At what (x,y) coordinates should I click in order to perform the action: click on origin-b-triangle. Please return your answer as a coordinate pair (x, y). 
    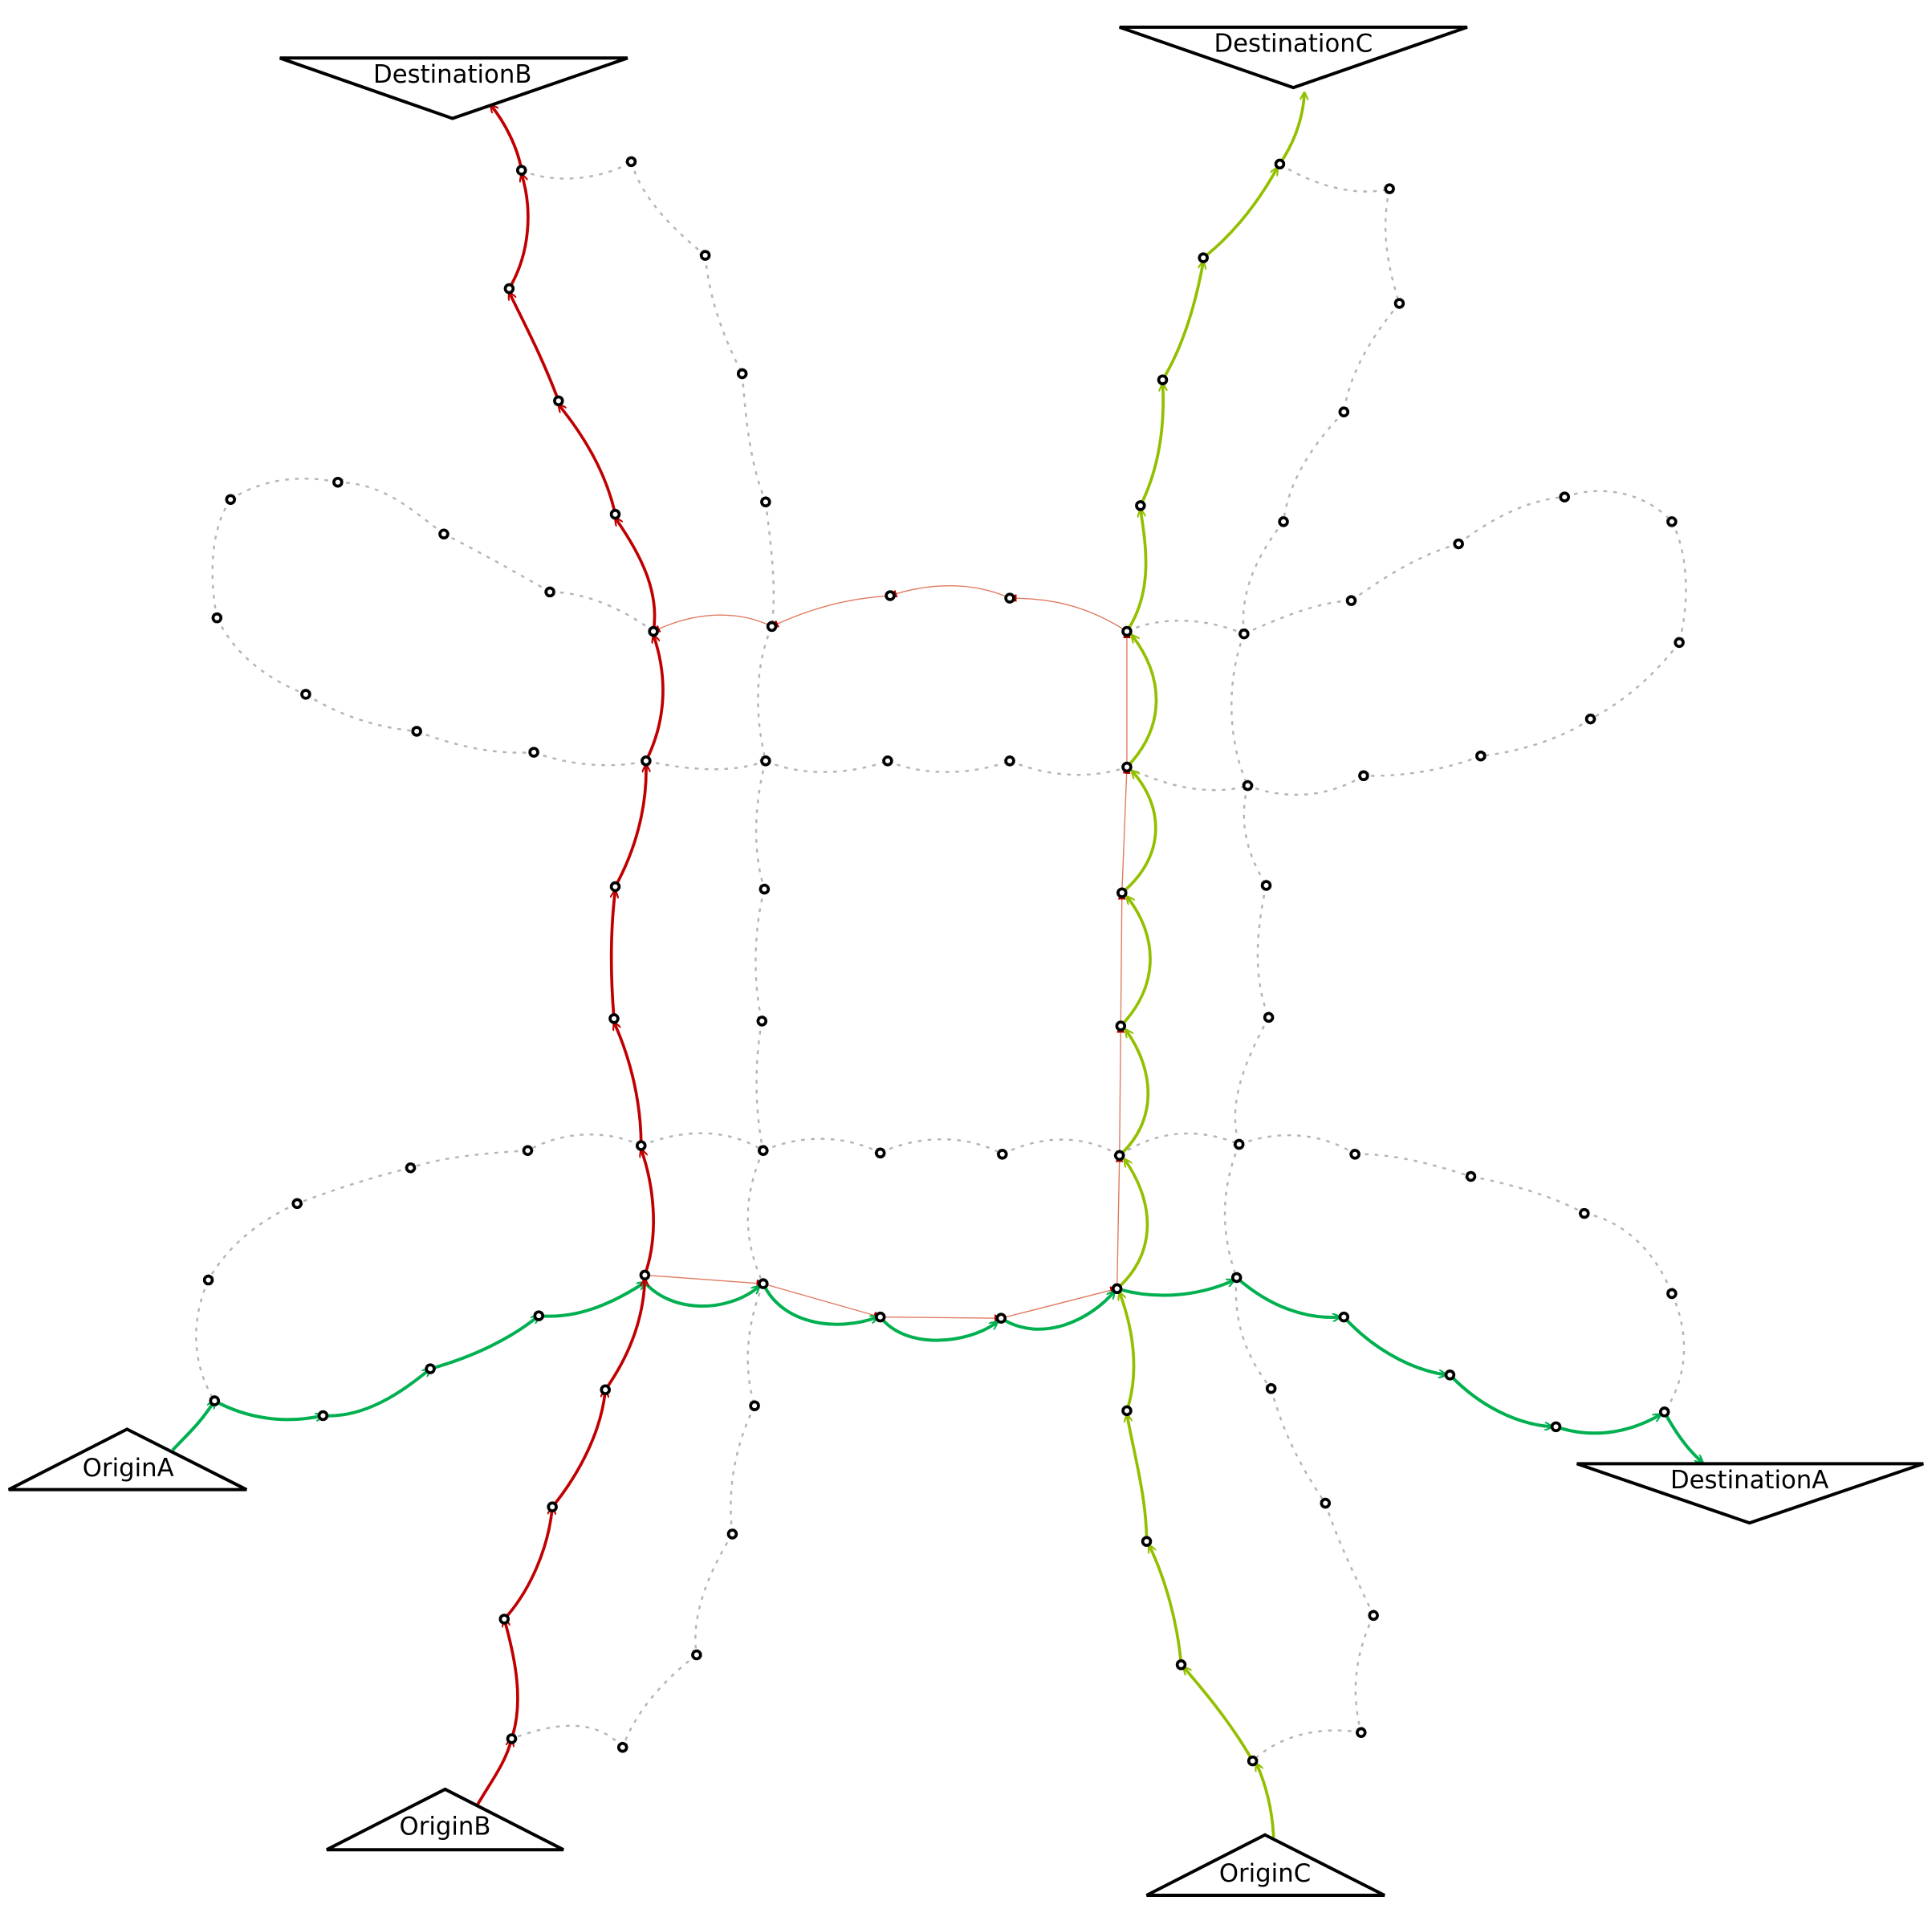
    Looking at the image, I should click on (445, 1819).